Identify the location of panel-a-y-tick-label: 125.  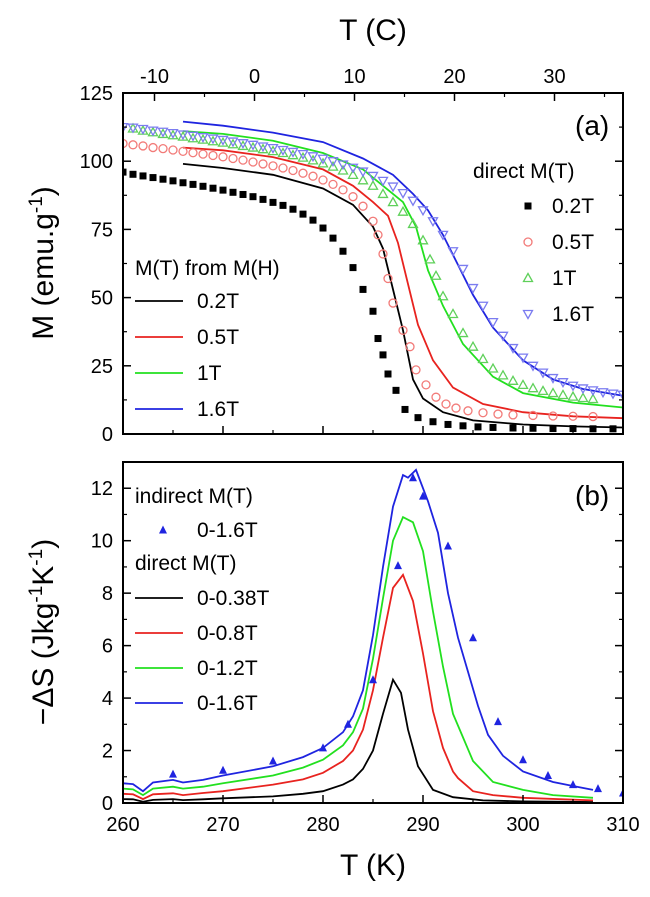
(96, 94).